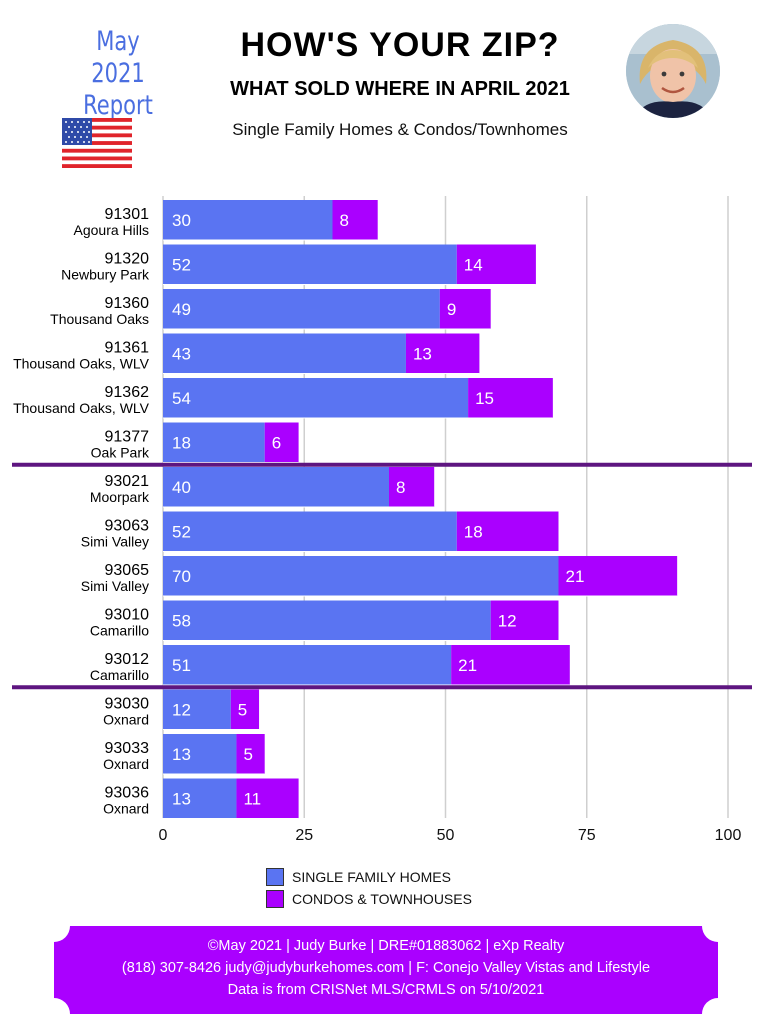  Describe the element at coordinates (127, 348) in the screenshot. I see `y-tick-zip: 91361` at that location.